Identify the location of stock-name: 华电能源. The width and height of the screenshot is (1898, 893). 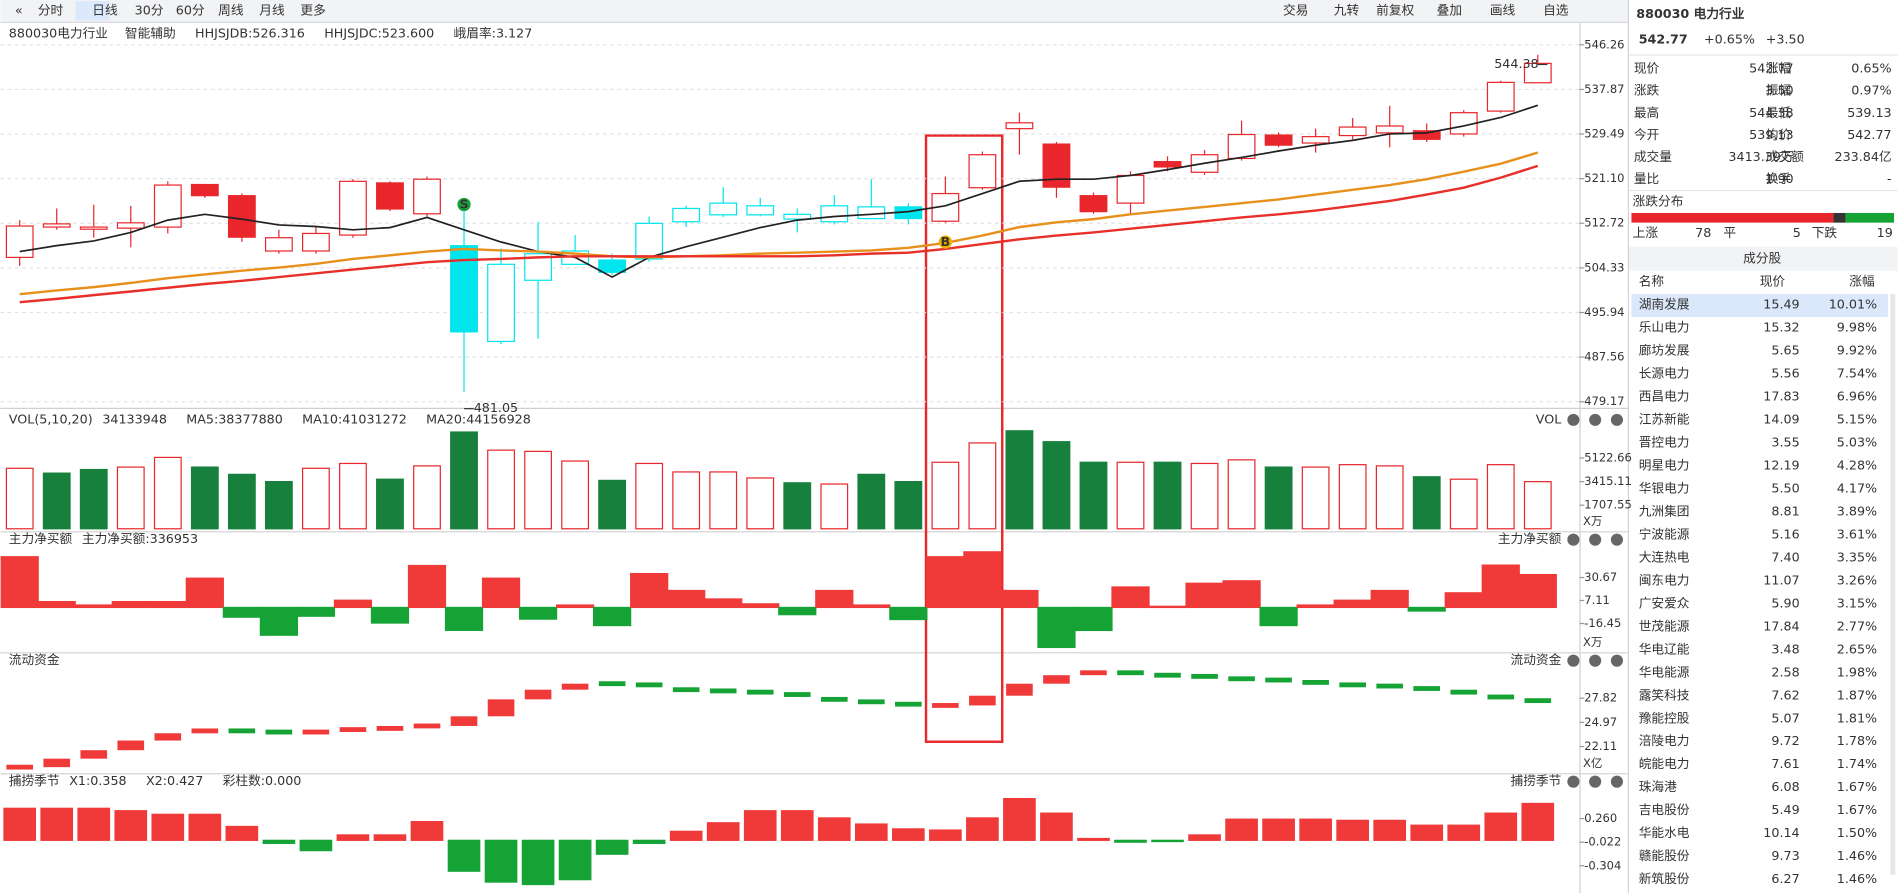
(1664, 671).